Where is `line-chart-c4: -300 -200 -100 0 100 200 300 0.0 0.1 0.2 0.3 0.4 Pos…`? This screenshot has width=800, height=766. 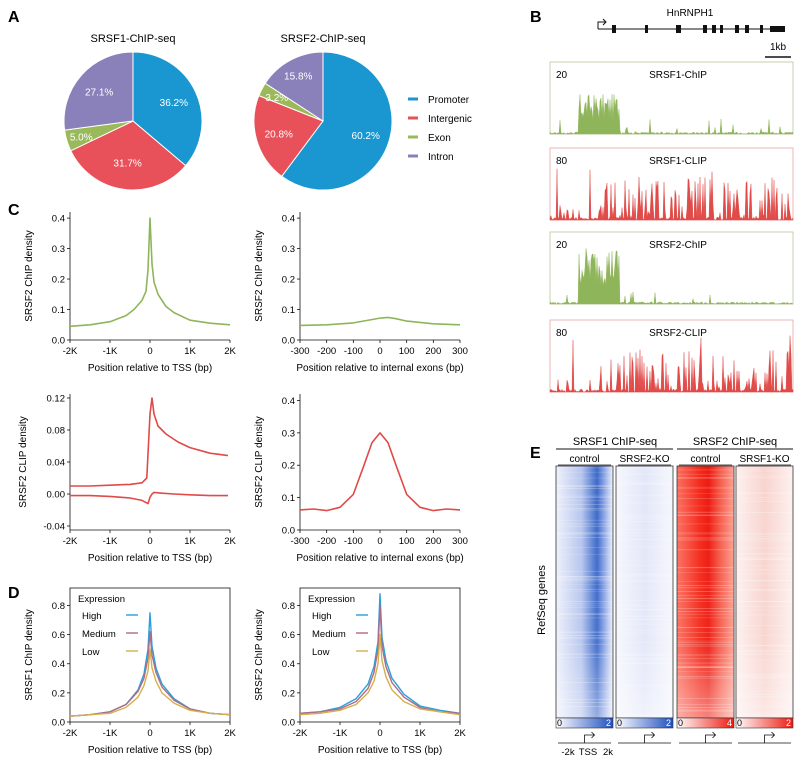 line-chart-c4: -300 -200 -100 0 100 200 300 0.0 0.1 0.2 0.3 0.4 Pos… is located at coordinates (361, 479).